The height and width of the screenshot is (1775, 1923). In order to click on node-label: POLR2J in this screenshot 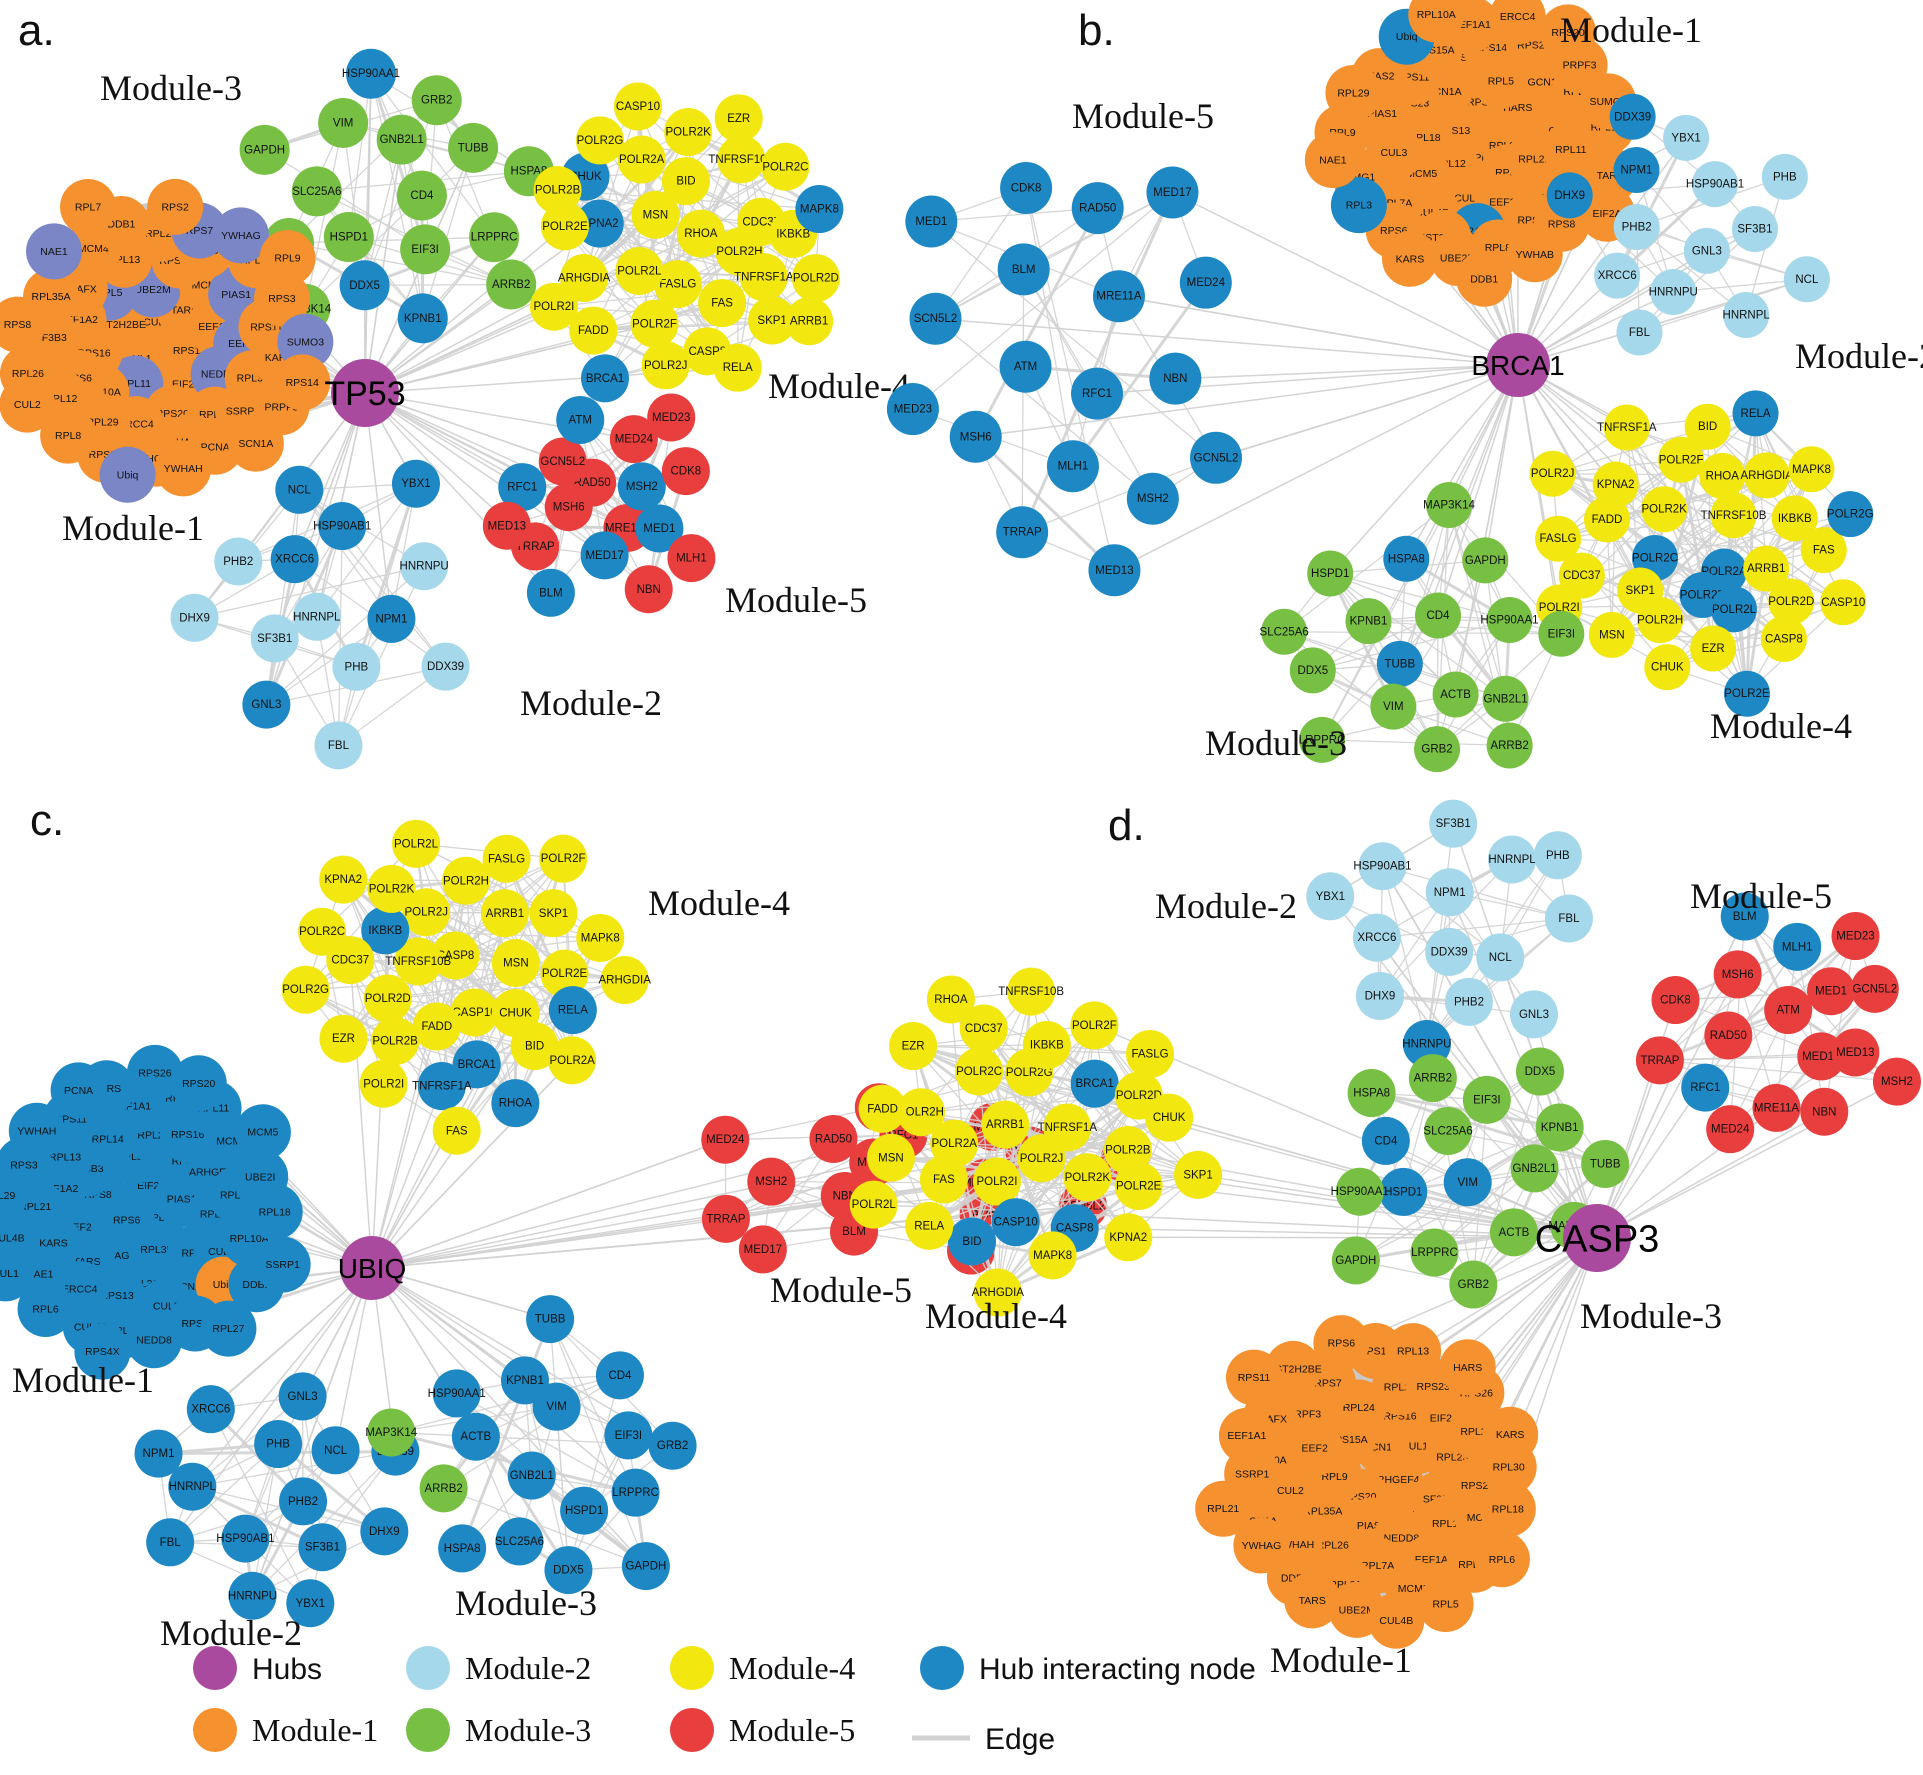, I will do `click(665, 366)`.